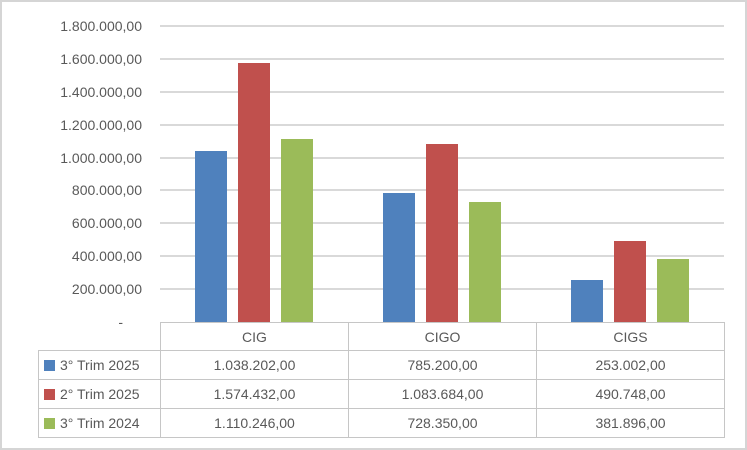  I want to click on bar-cigo-3-trim-2025, so click(399, 257).